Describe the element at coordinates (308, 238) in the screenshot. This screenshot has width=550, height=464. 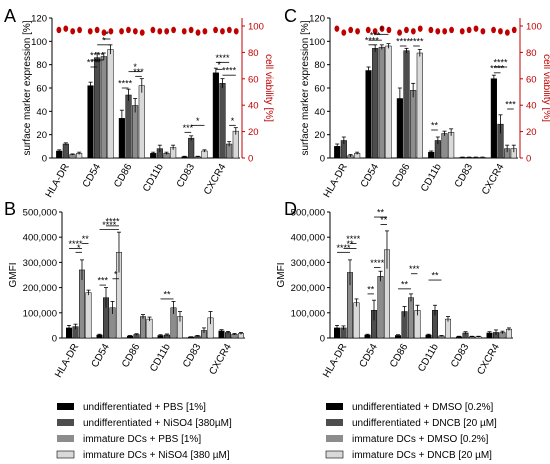
I see `chart-d-y-tick-label: 400,000` at that location.